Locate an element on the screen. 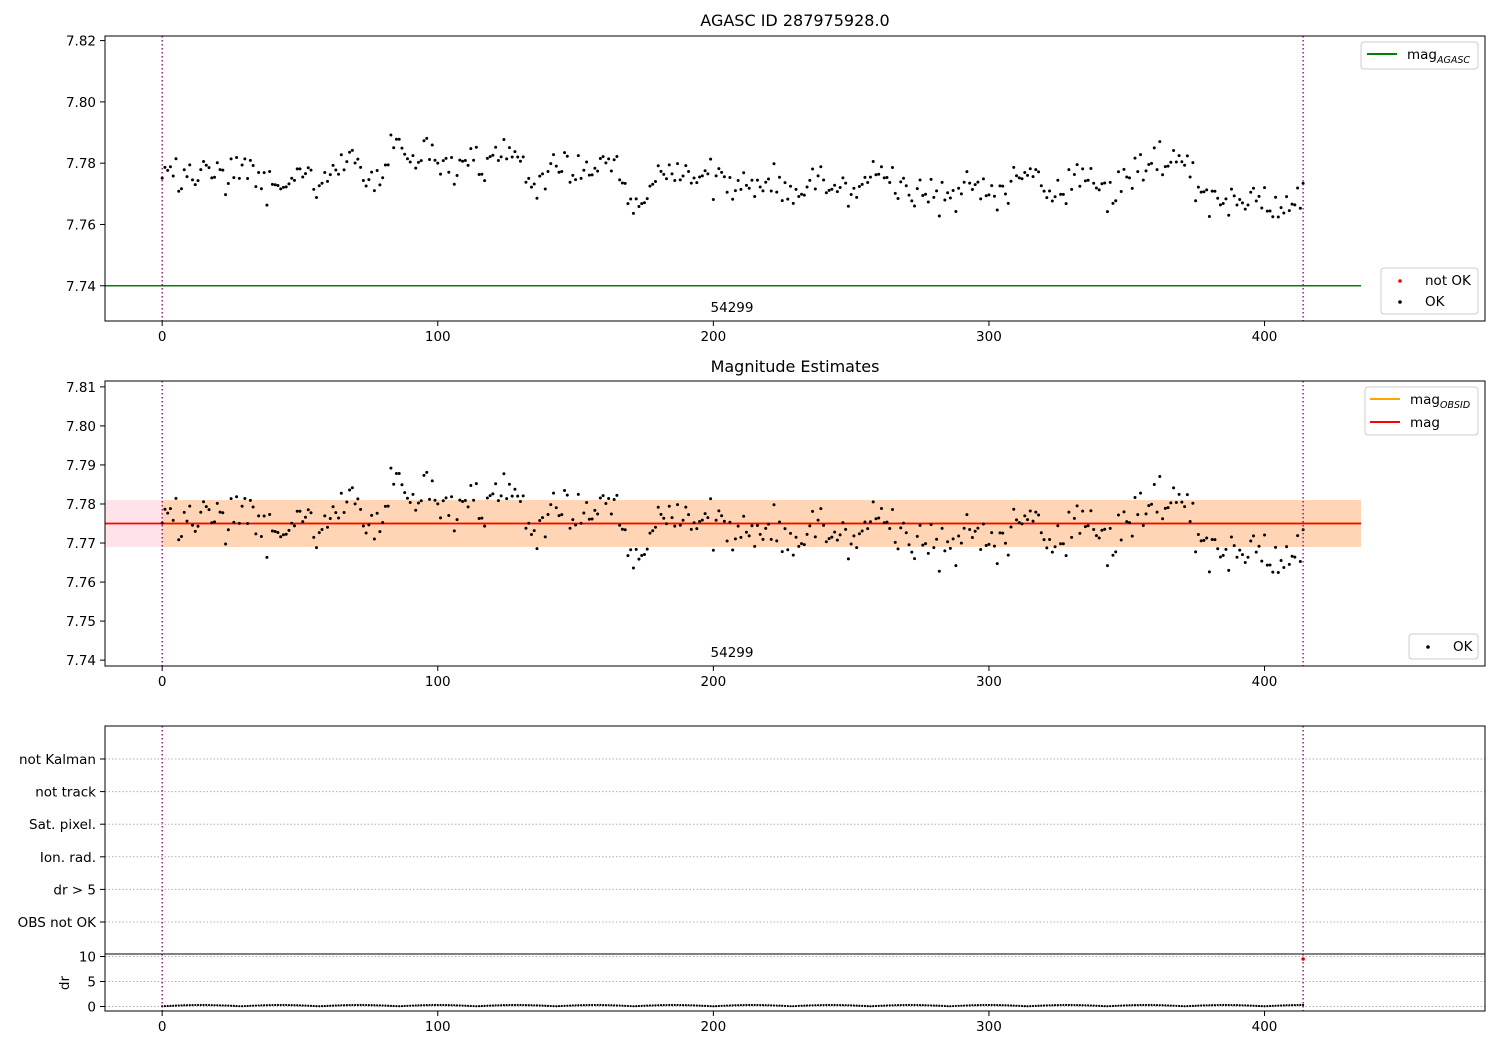 Image resolution: width=1500 pixels, height=1050 pixels. panel2-xtick-label-1: 100 is located at coordinates (438, 682).